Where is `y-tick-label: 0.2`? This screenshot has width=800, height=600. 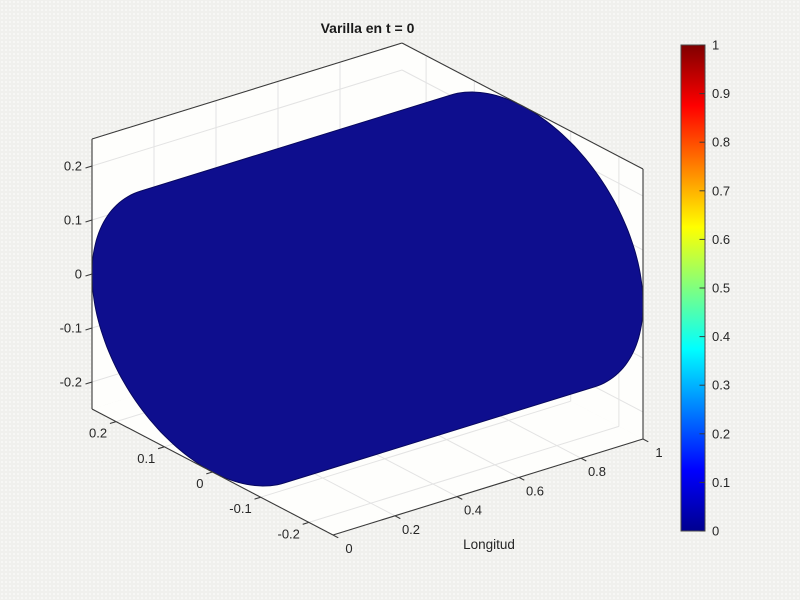
y-tick-label: 0.2 is located at coordinates (98, 433).